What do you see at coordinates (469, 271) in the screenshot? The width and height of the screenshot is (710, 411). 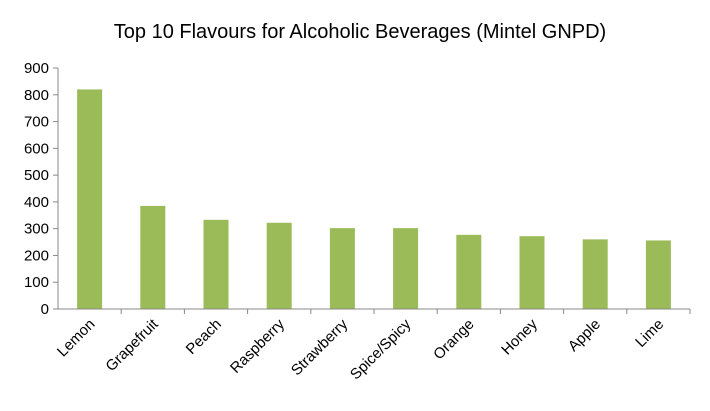 I see `bar-orange` at bounding box center [469, 271].